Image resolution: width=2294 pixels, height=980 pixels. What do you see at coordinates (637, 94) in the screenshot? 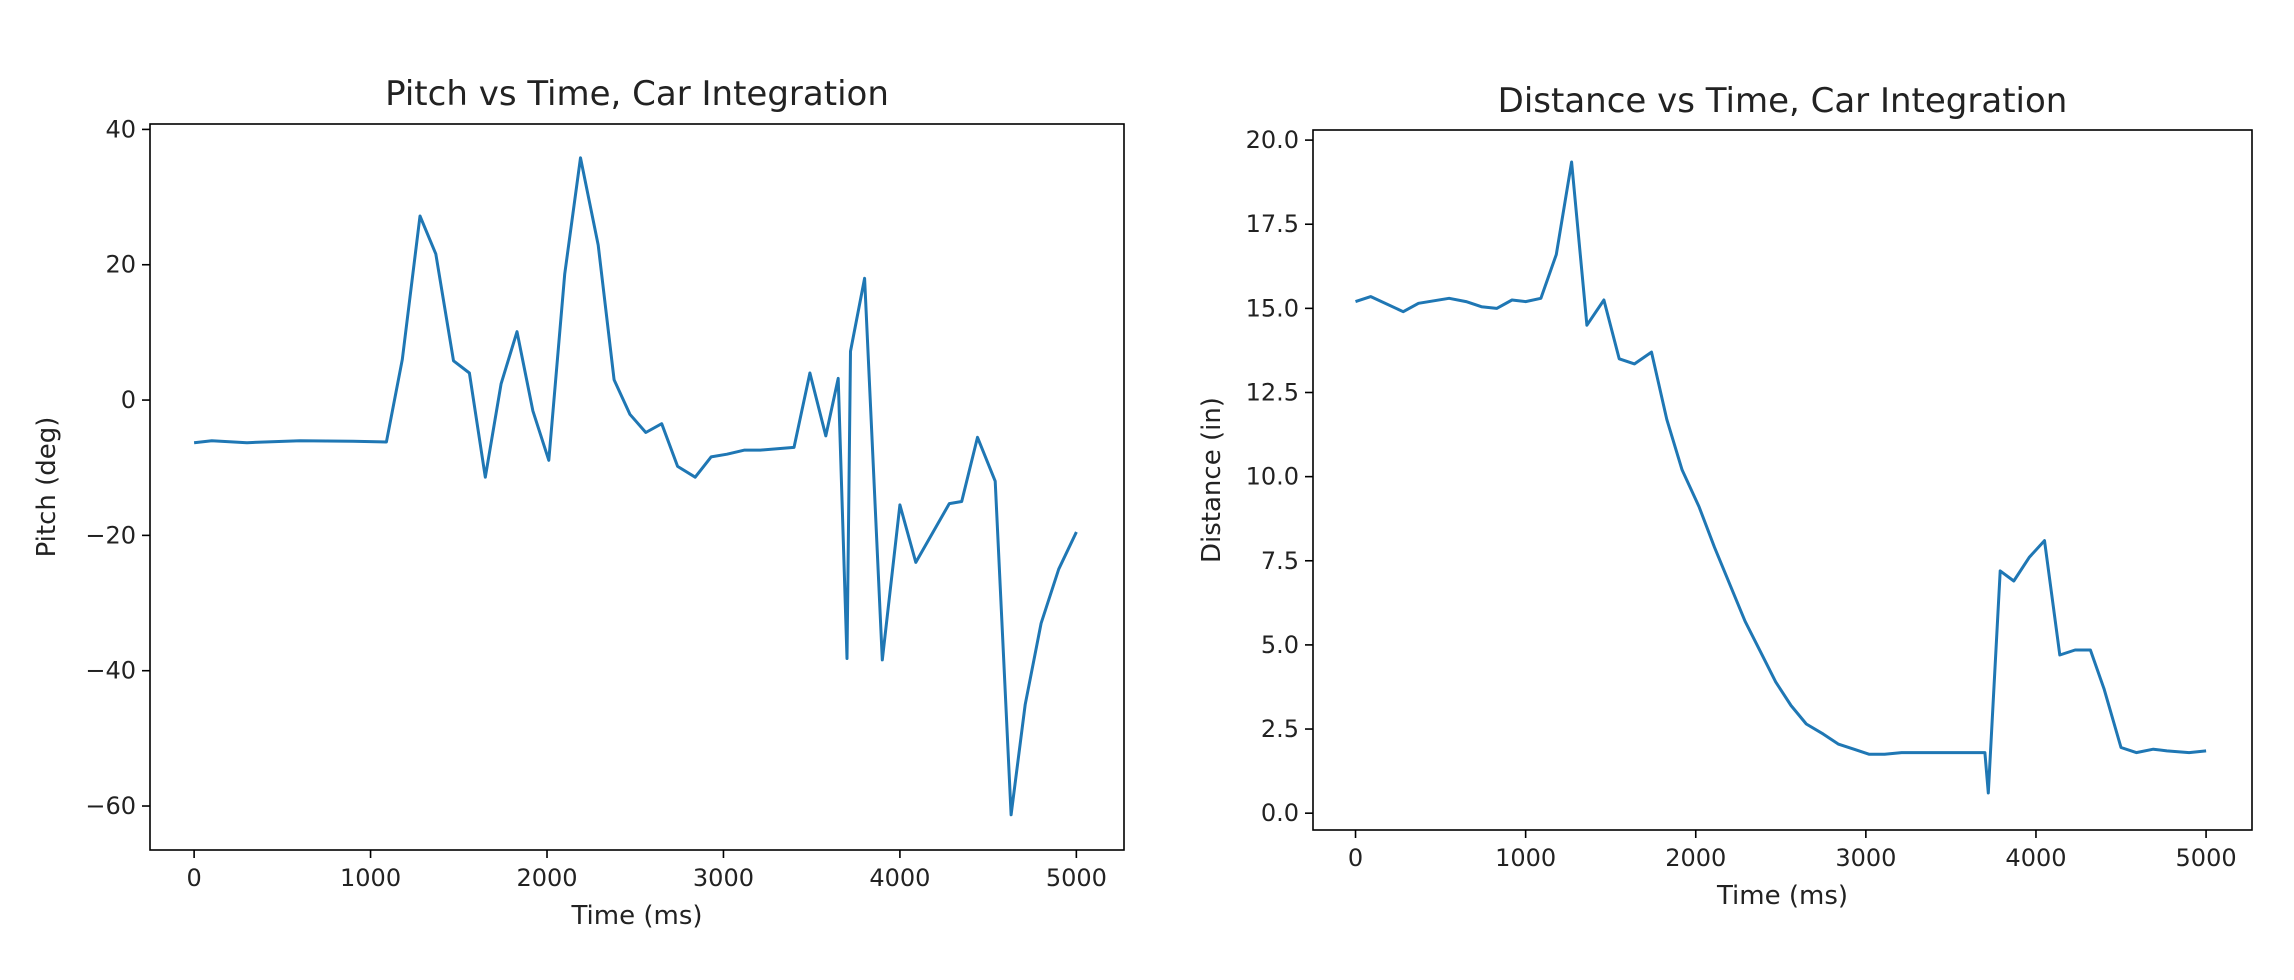
I see `pitch-chart-title: Pitch vs Time, Car Integration` at bounding box center [637, 94].